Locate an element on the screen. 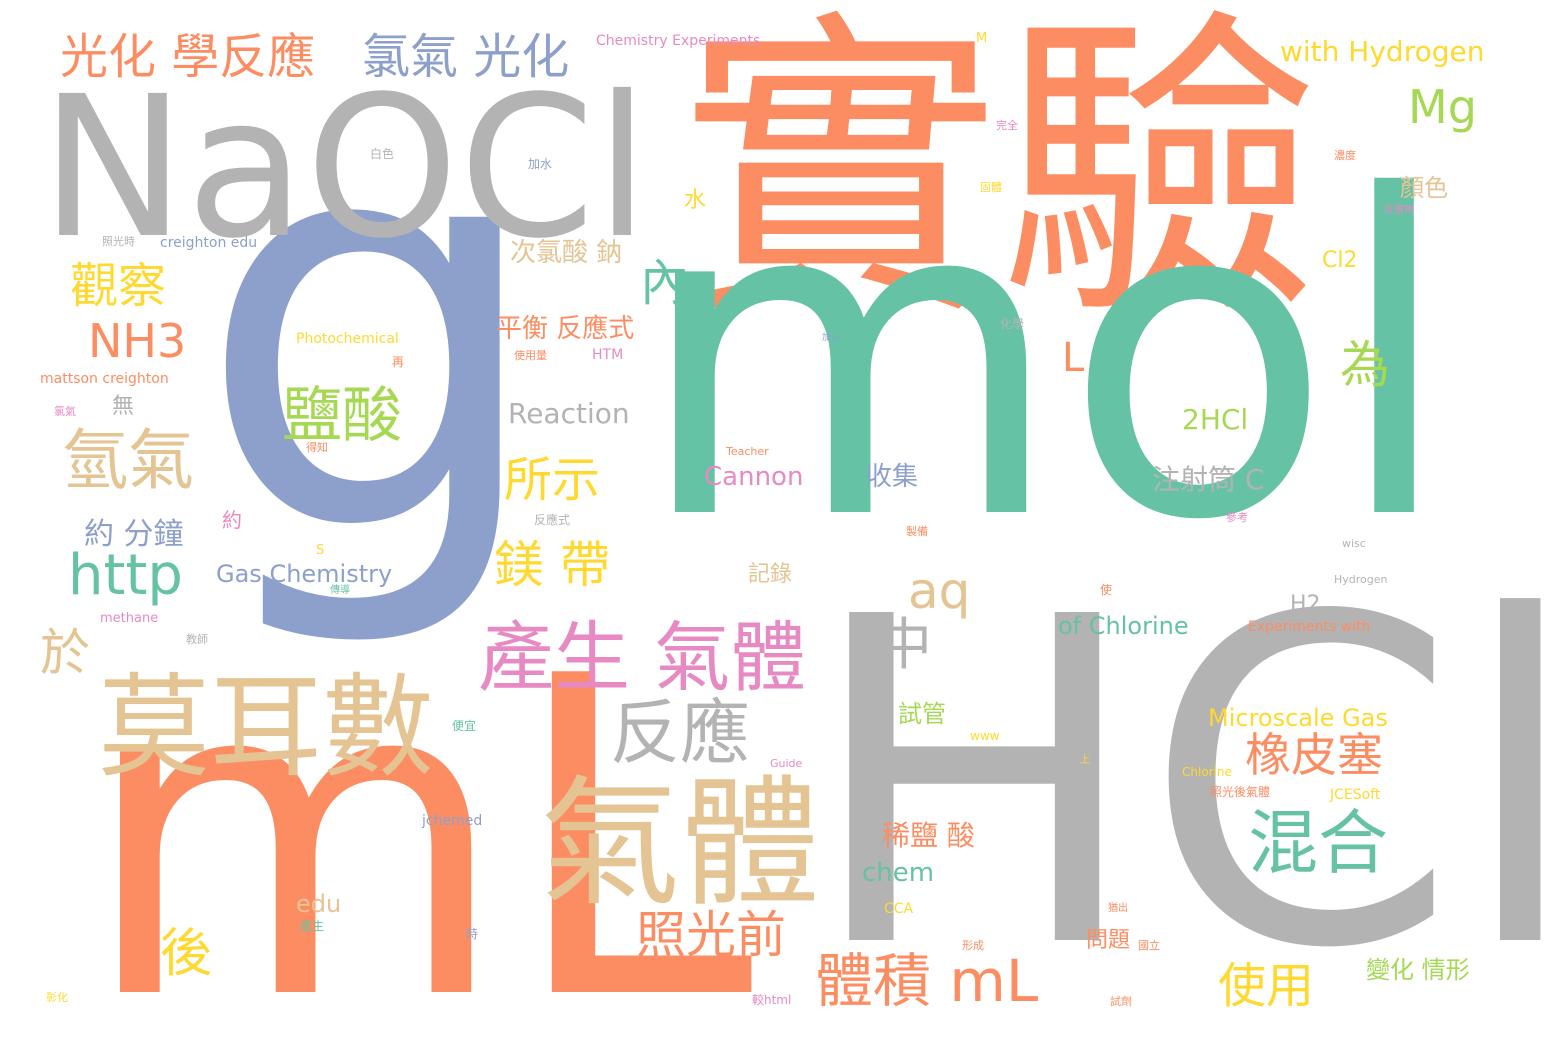  word: Cannon is located at coordinates (754, 477).